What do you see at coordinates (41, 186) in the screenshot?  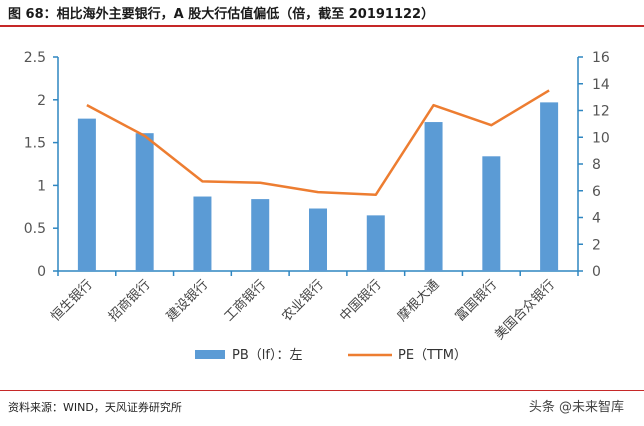 I see `y-left-tick-label: 1` at bounding box center [41, 186].